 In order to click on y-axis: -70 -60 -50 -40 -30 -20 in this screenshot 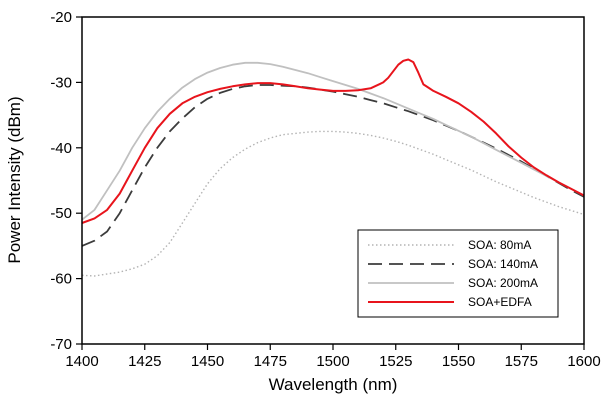, I will do `click(66, 181)`.